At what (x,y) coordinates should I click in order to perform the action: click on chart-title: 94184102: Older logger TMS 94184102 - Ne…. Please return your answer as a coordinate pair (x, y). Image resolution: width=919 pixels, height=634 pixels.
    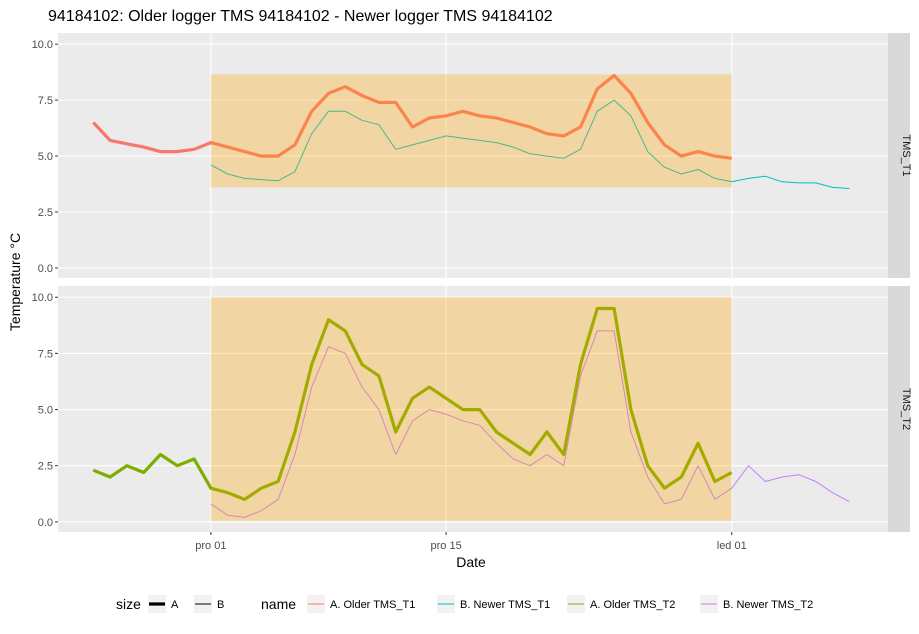
    Looking at the image, I should click on (300, 16).